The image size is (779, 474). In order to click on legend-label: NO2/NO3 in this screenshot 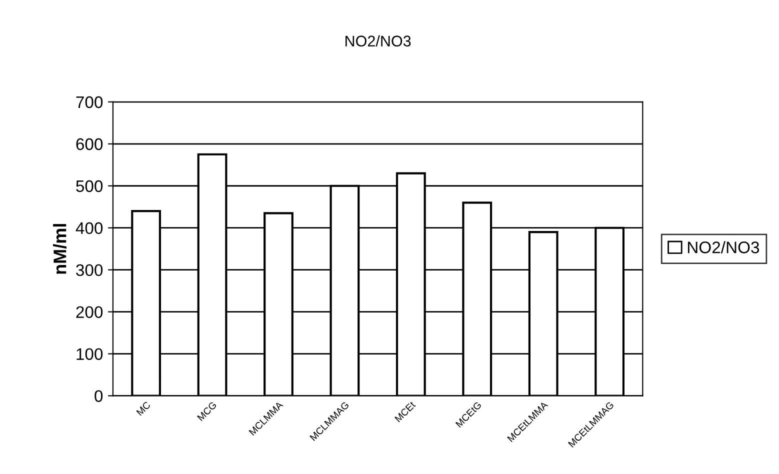, I will do `click(724, 247)`.